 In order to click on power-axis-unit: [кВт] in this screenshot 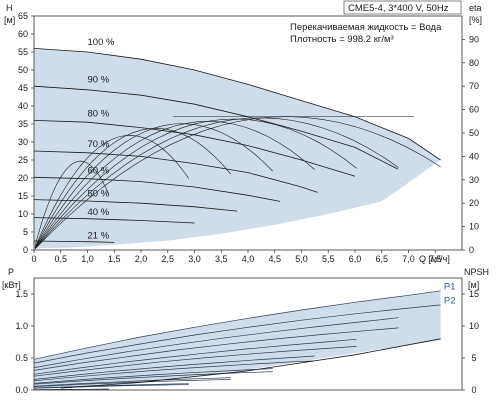, I will do `click(11, 285)`.